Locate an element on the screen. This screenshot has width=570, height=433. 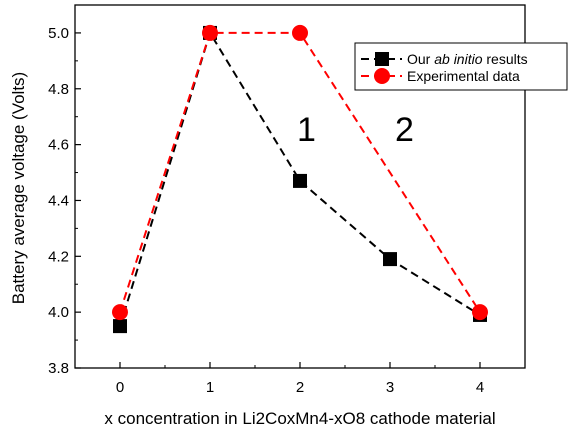
annotation-1: 1 is located at coordinates (306, 130).